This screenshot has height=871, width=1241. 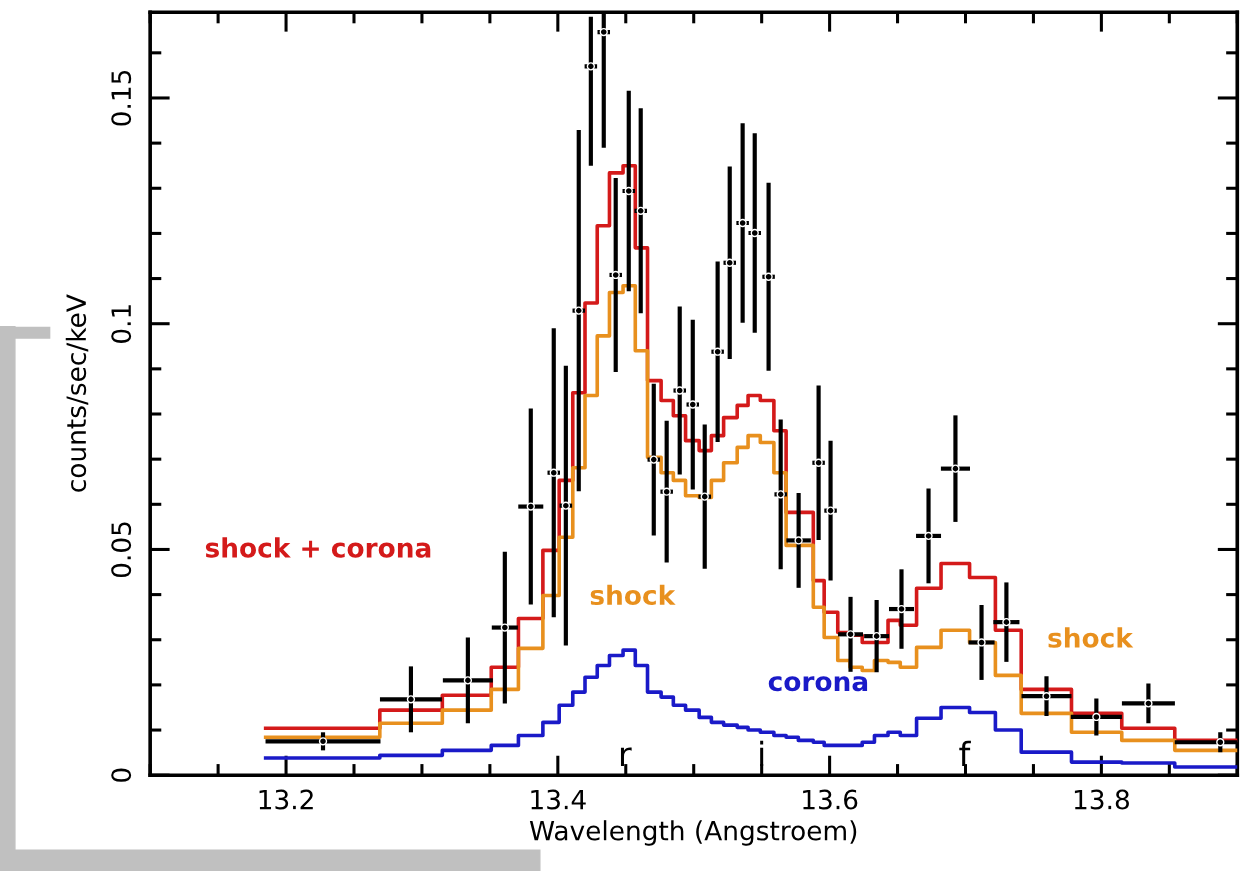 I want to click on x-tick-label: 13.2, so click(x=286, y=799).